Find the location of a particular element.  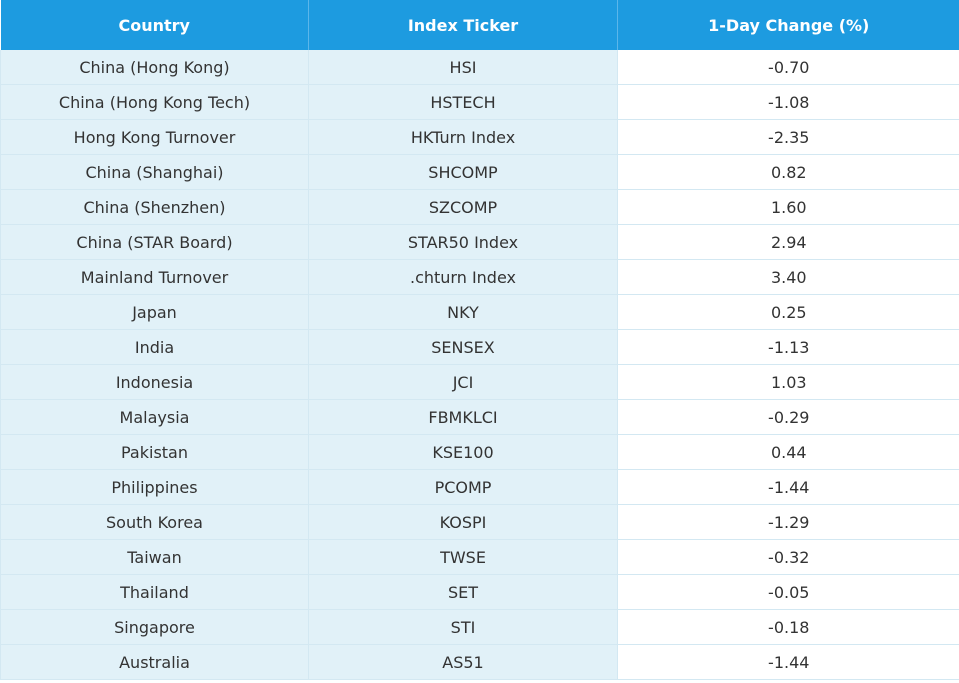

table-row: Hong Kong Turnover HKTurn Index -2.35 is located at coordinates (479, 137).